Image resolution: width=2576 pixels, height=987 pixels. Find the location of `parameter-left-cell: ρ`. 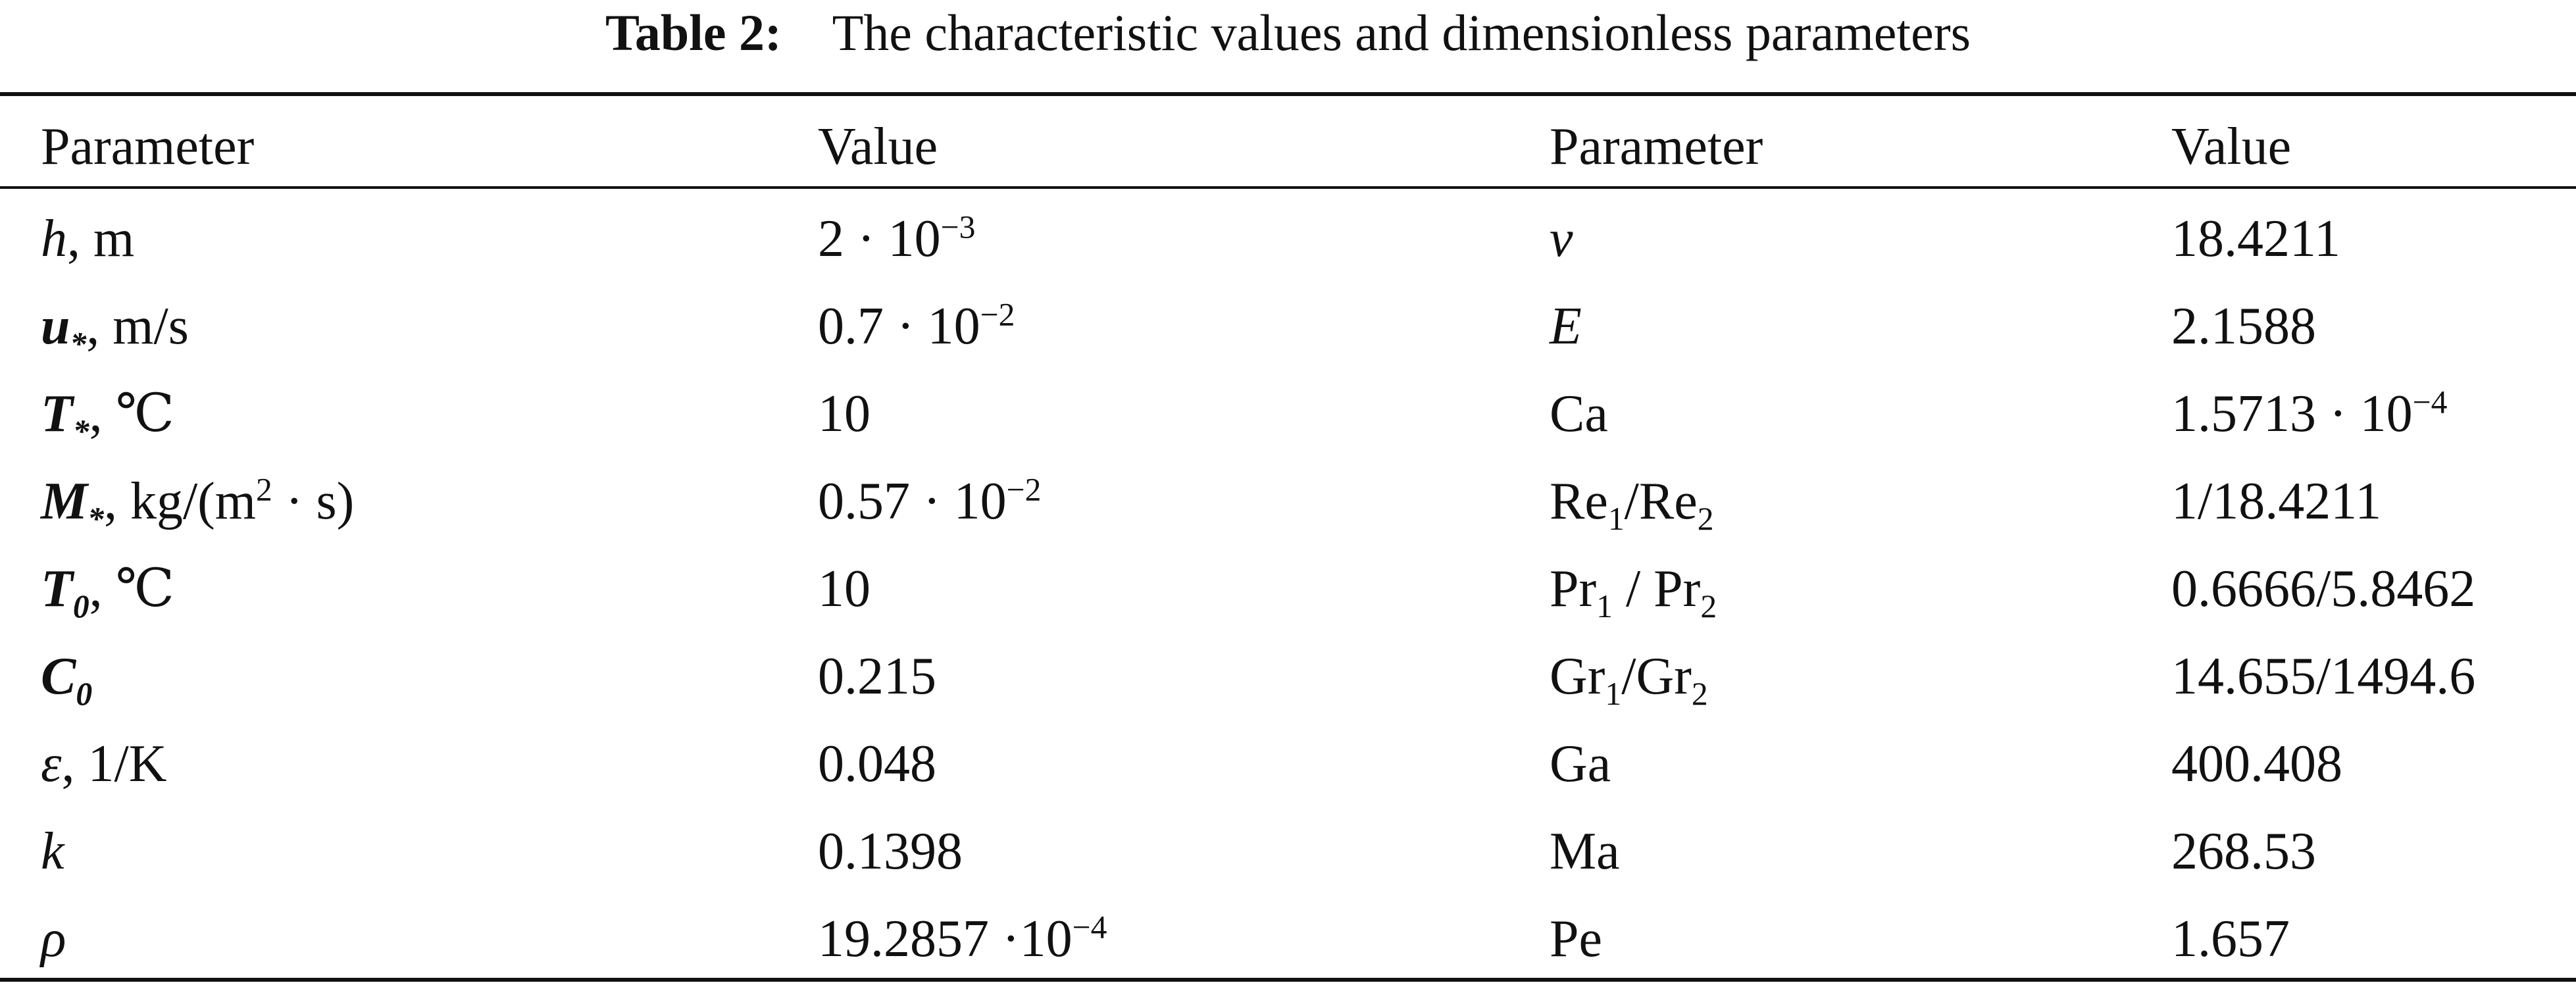

parameter-left-cell: ρ is located at coordinates (53, 939).